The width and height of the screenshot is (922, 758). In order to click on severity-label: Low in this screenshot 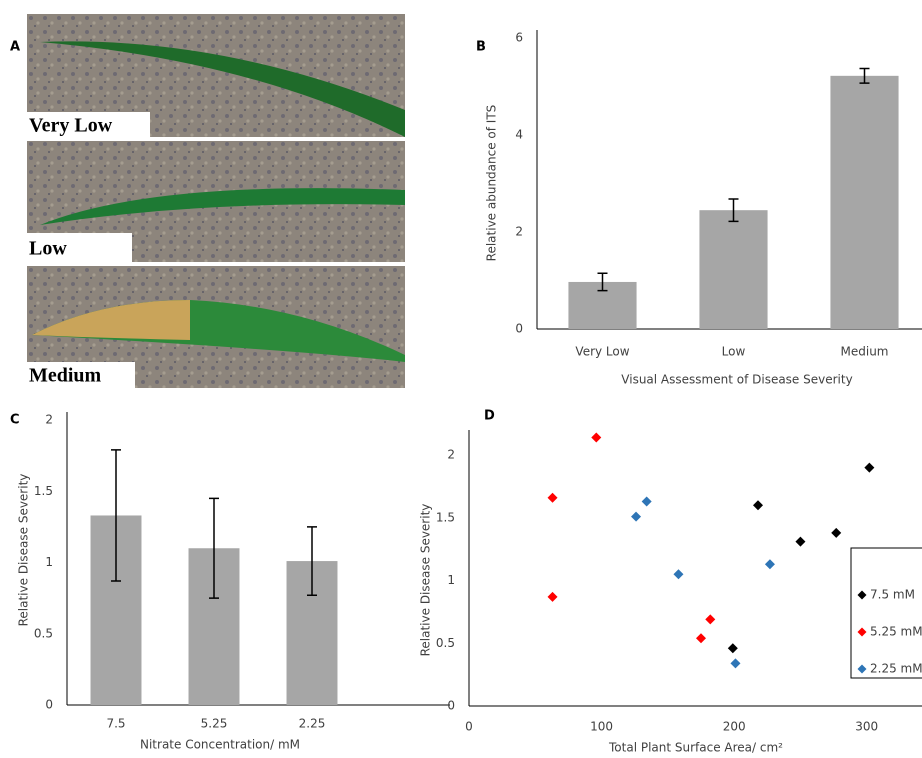, I will do `click(48, 249)`.